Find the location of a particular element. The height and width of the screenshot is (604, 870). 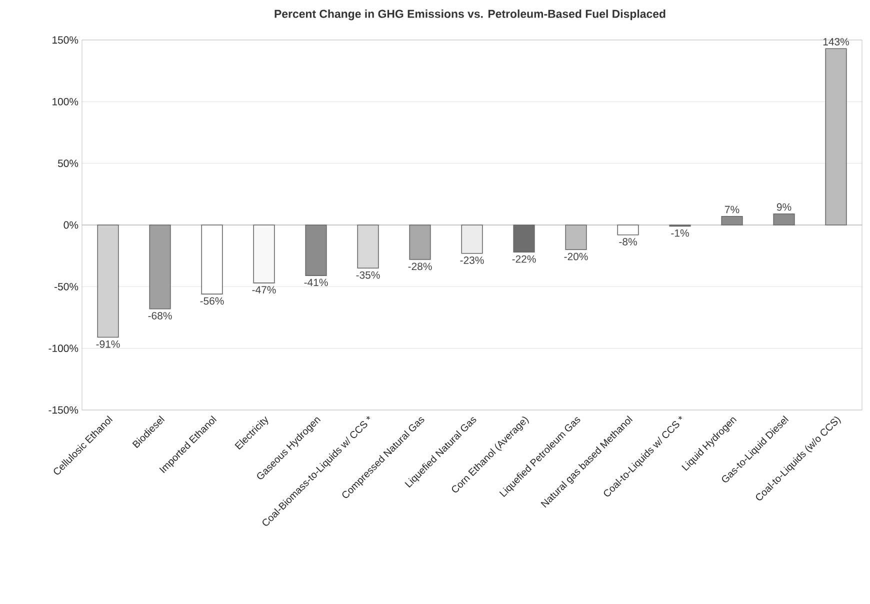

y-tick-label: 100% is located at coordinates (65, 102).